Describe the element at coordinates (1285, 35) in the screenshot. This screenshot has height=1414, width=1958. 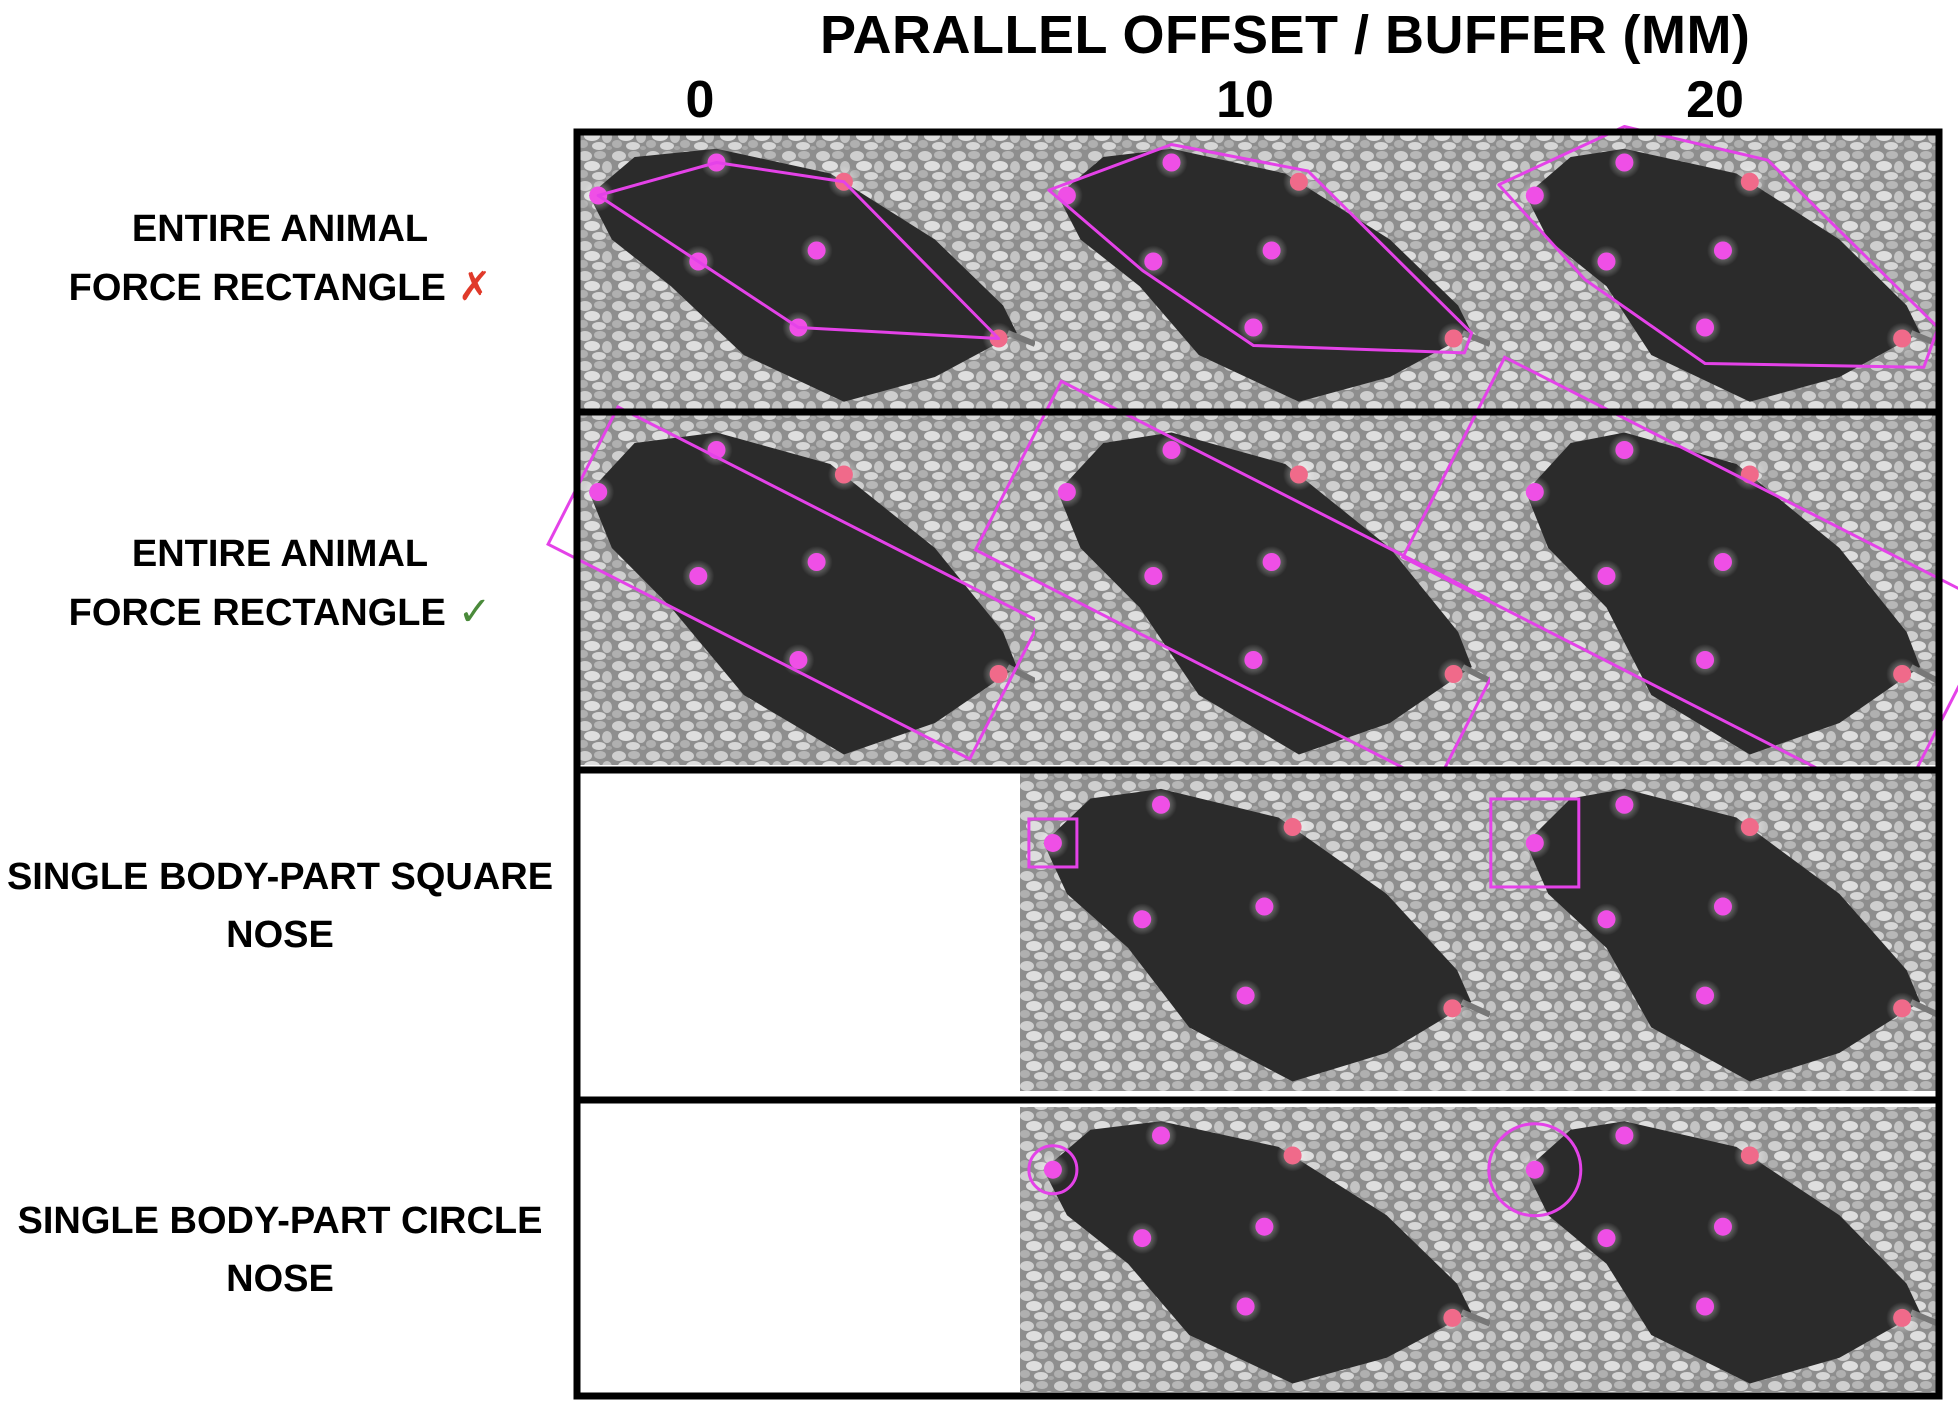
I see `figure-title: PARALLEL OFFSET / BUFFER (MM)` at that location.